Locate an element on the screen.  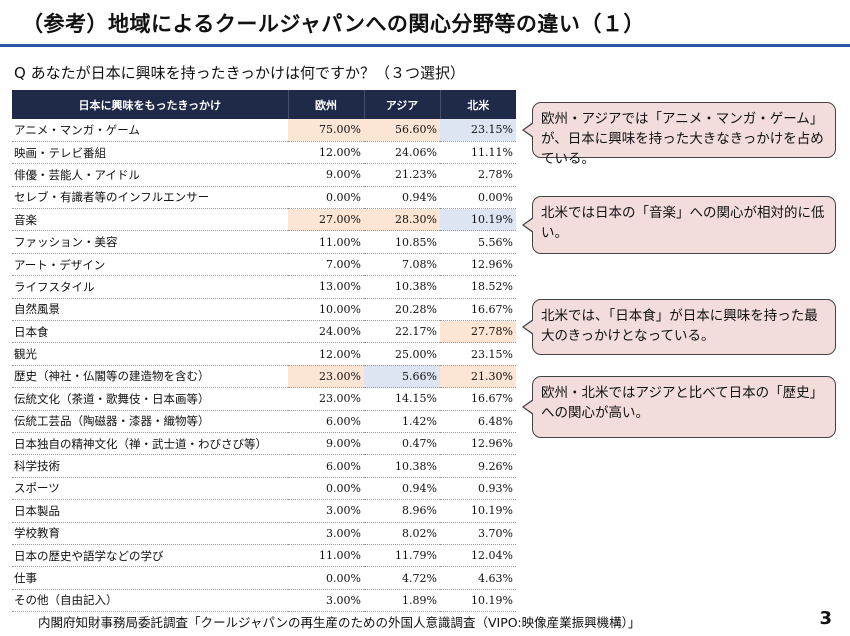
table-row: アニメ・マンガ・ゲーム 75.00% 56.60% 23.15% is located at coordinates (264, 130).